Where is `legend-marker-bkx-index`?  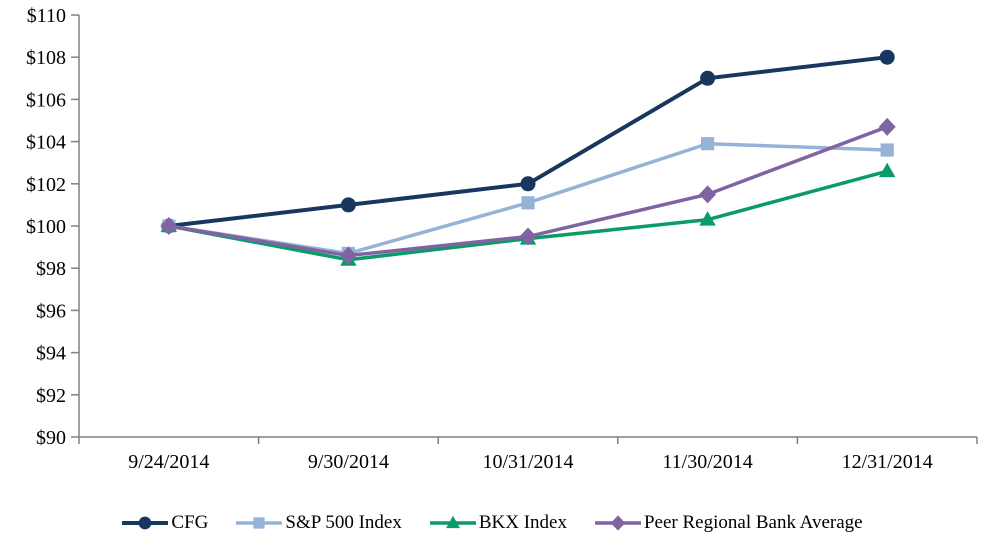
legend-marker-bkx-index is located at coordinates (452, 522).